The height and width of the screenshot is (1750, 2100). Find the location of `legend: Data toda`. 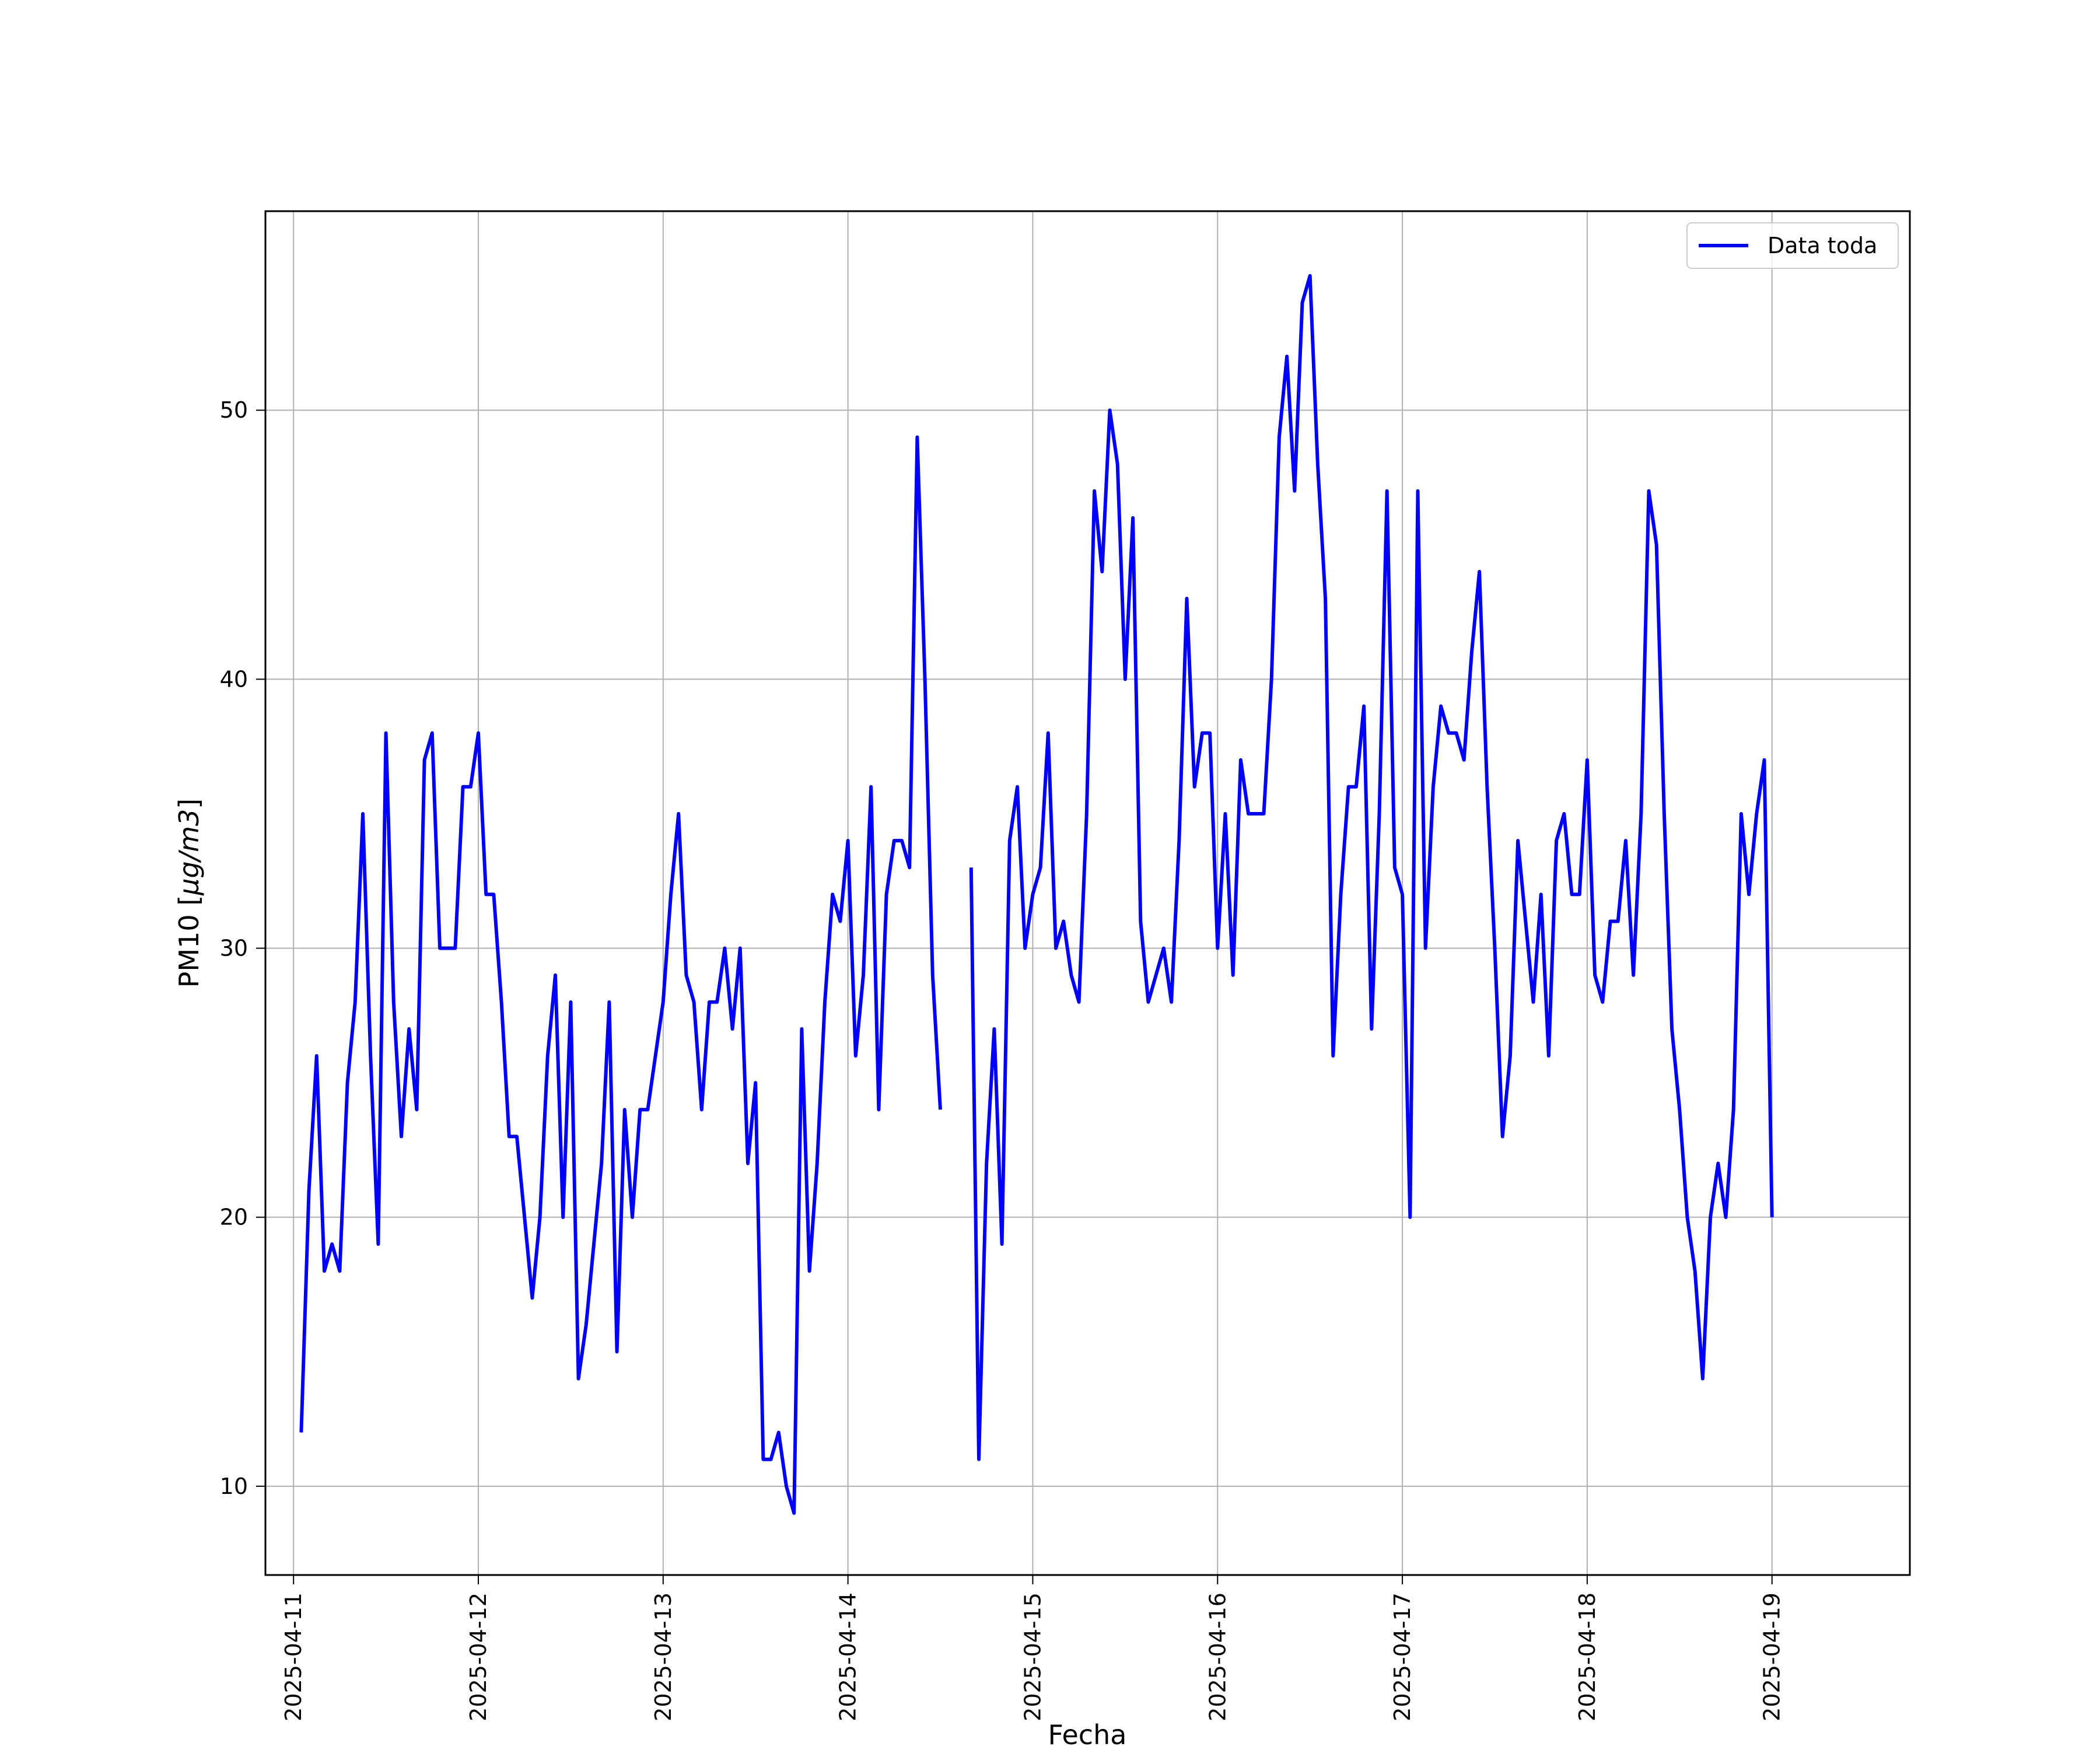

legend: Data toda is located at coordinates (1792, 245).